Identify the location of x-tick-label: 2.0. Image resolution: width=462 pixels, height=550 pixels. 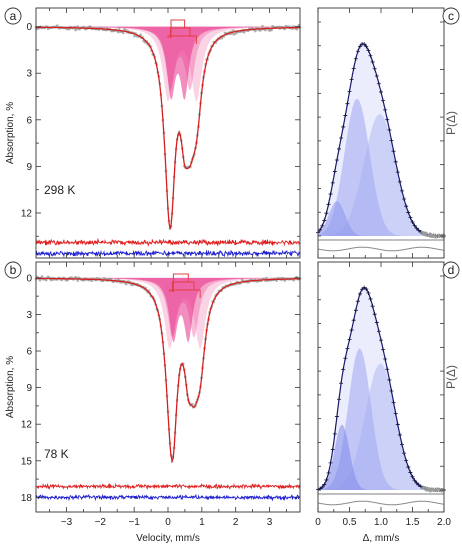
(444, 522).